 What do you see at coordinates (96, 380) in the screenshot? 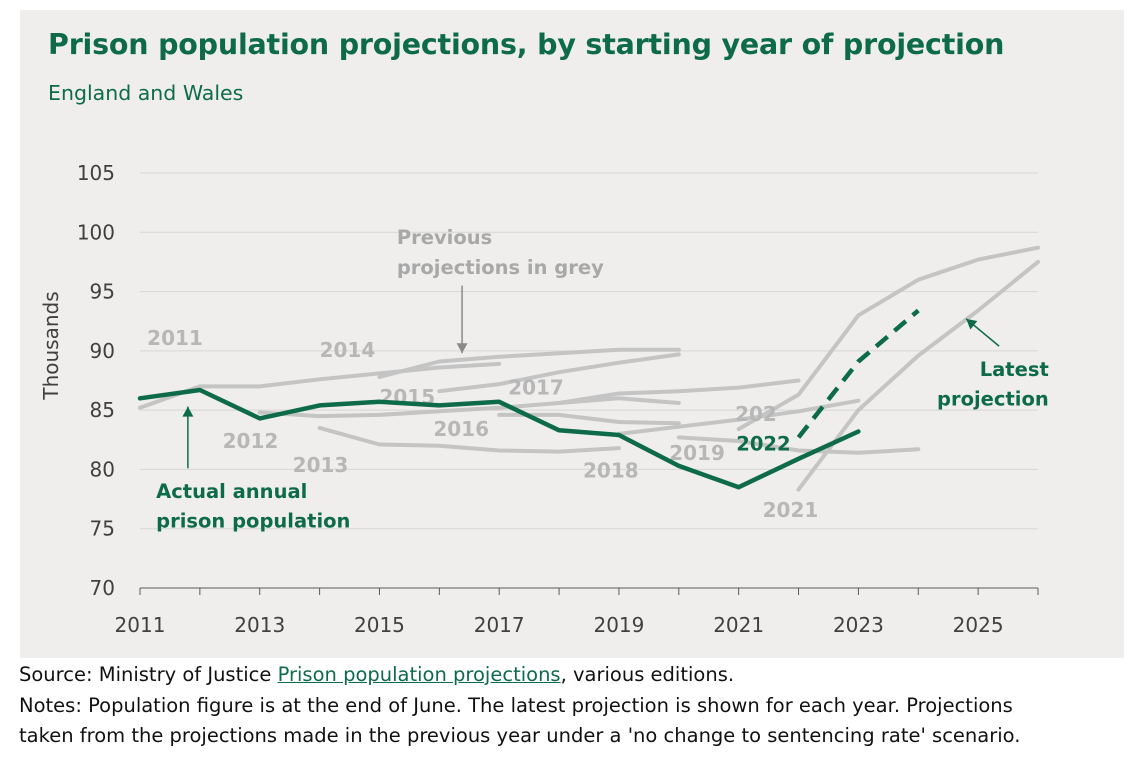
I see `y-axis: 70 75 80 85 90 95 100 105` at bounding box center [96, 380].